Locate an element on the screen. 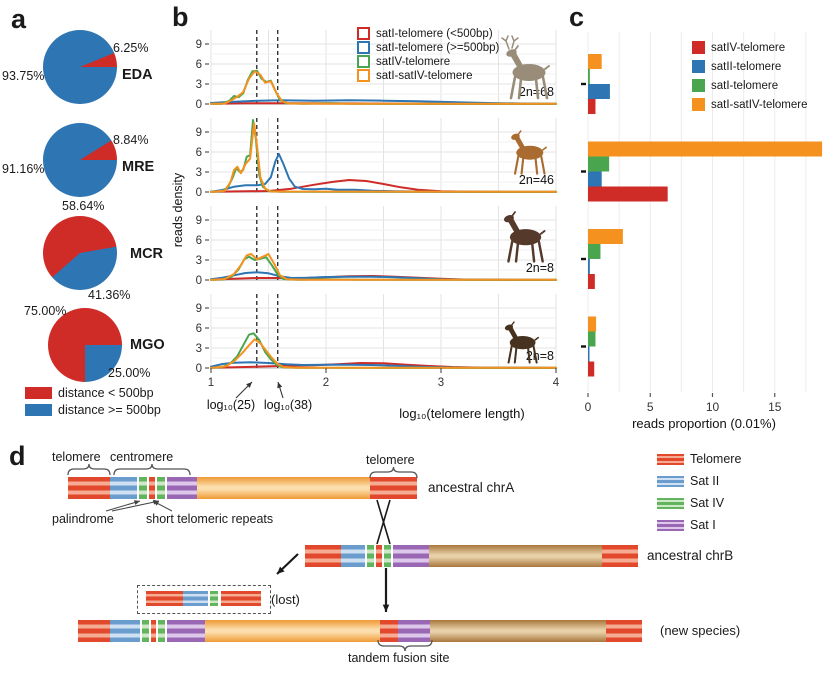  panel-b-legend-row: satI-telomere (<500bp) is located at coordinates (428, 33).